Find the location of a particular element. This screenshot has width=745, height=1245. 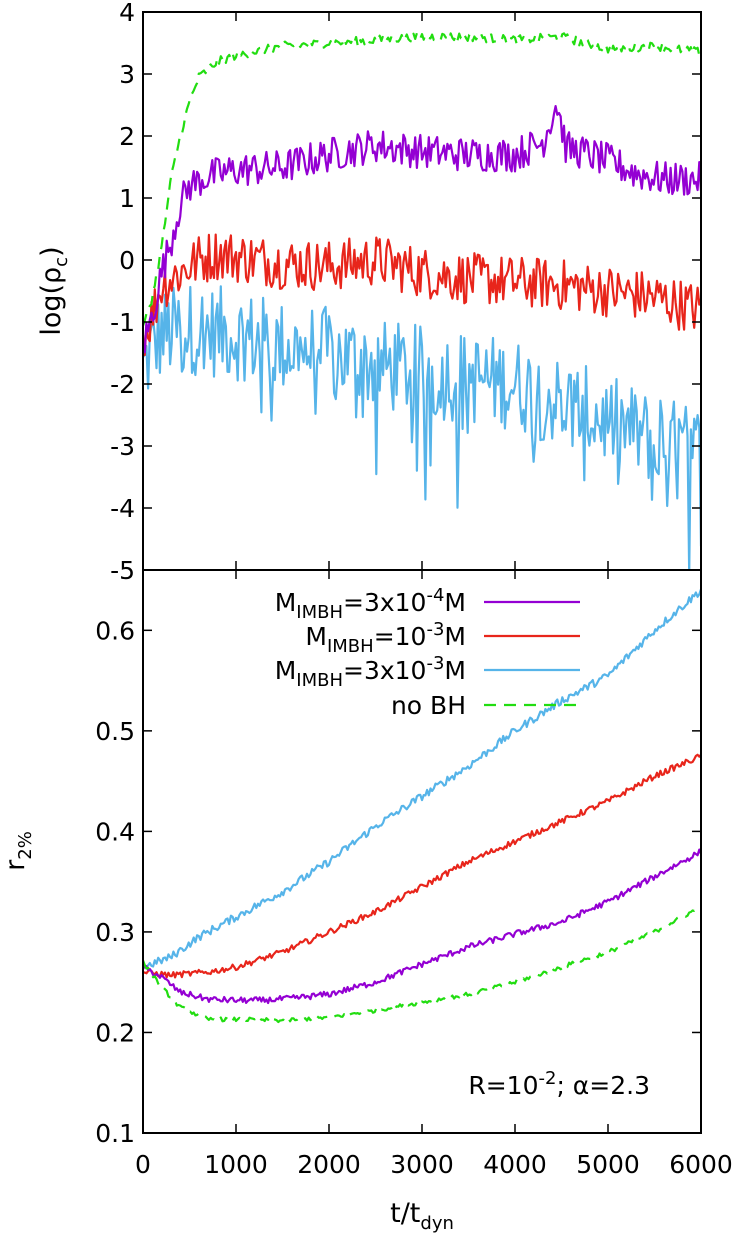

bottom-y-tick-label: 0.2 is located at coordinates (115, 1032).